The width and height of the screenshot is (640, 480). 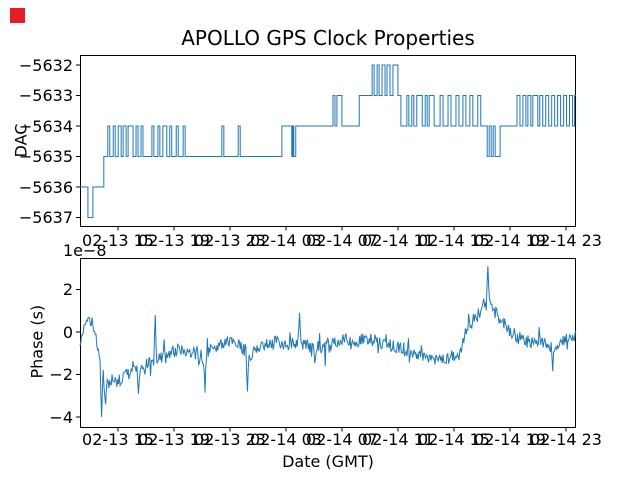 What do you see at coordinates (328, 461) in the screenshot?
I see `x-axis-label: Date (GMT)` at bounding box center [328, 461].